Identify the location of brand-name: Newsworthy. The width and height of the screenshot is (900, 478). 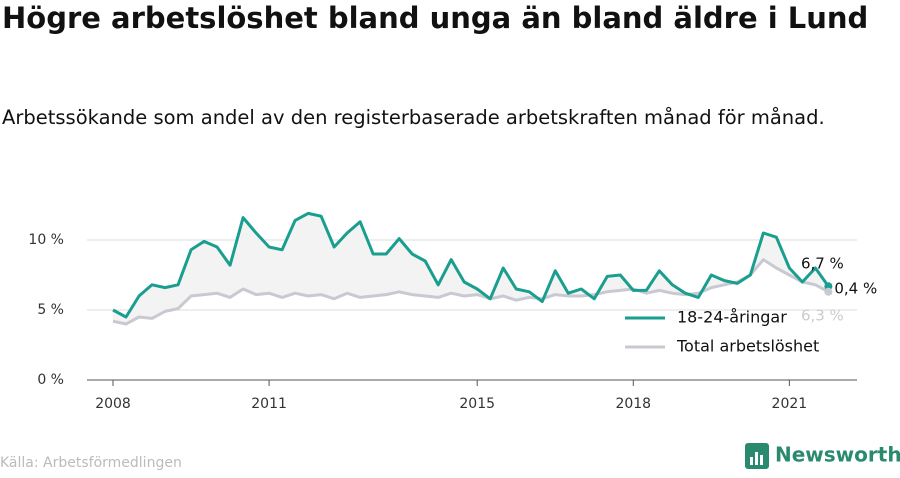
(837, 455).